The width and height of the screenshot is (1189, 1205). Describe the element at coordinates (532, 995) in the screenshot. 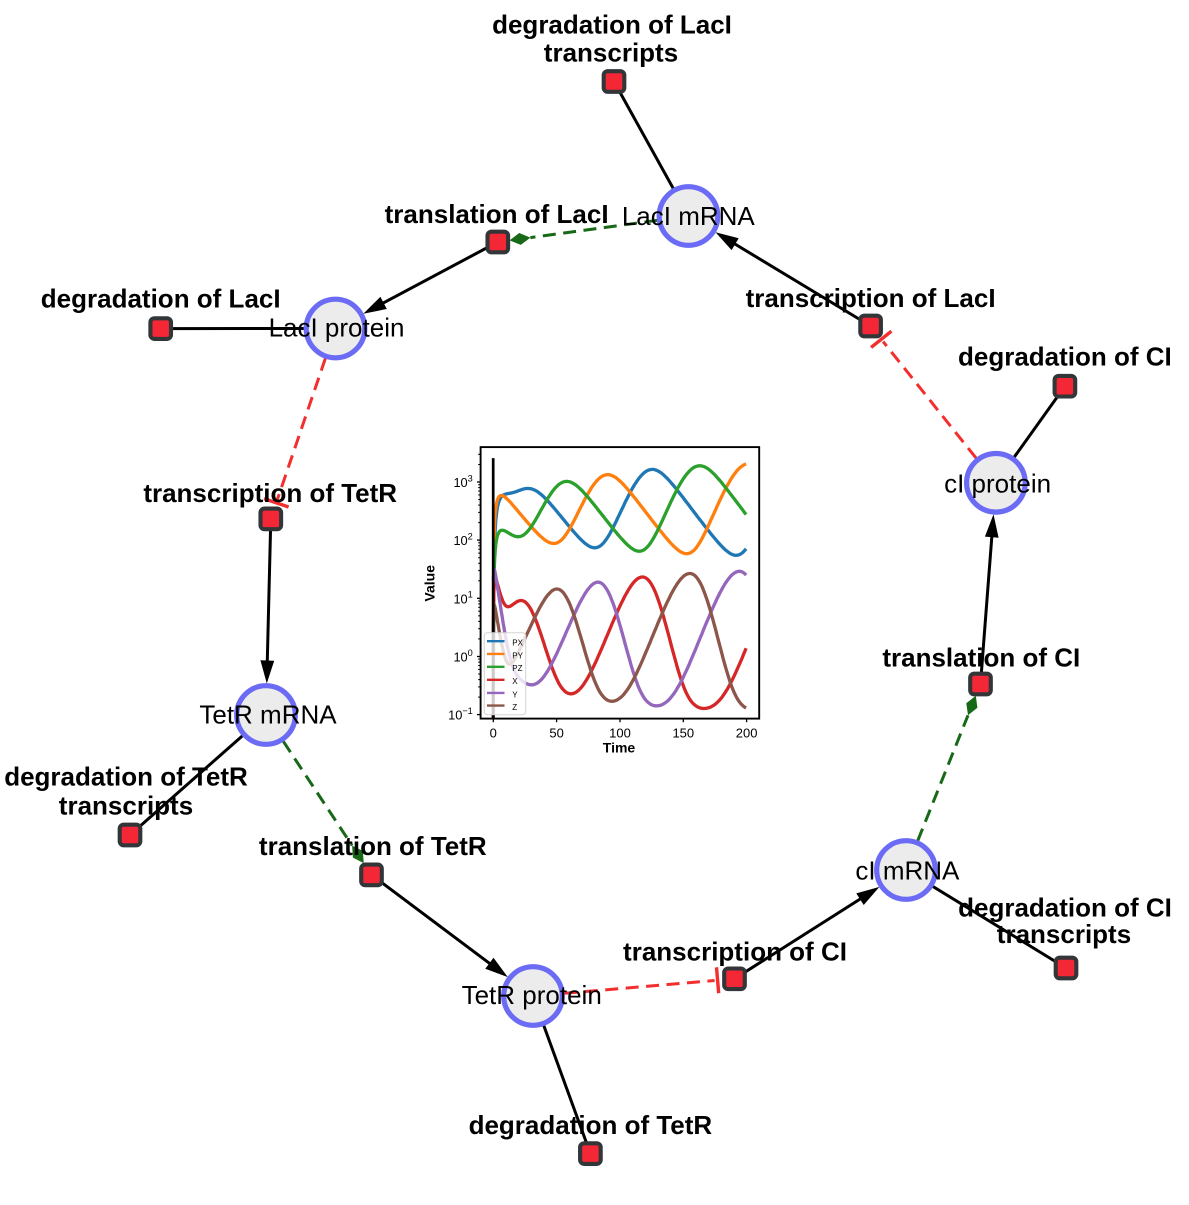

I see `svg-text: TetR protein` at that location.